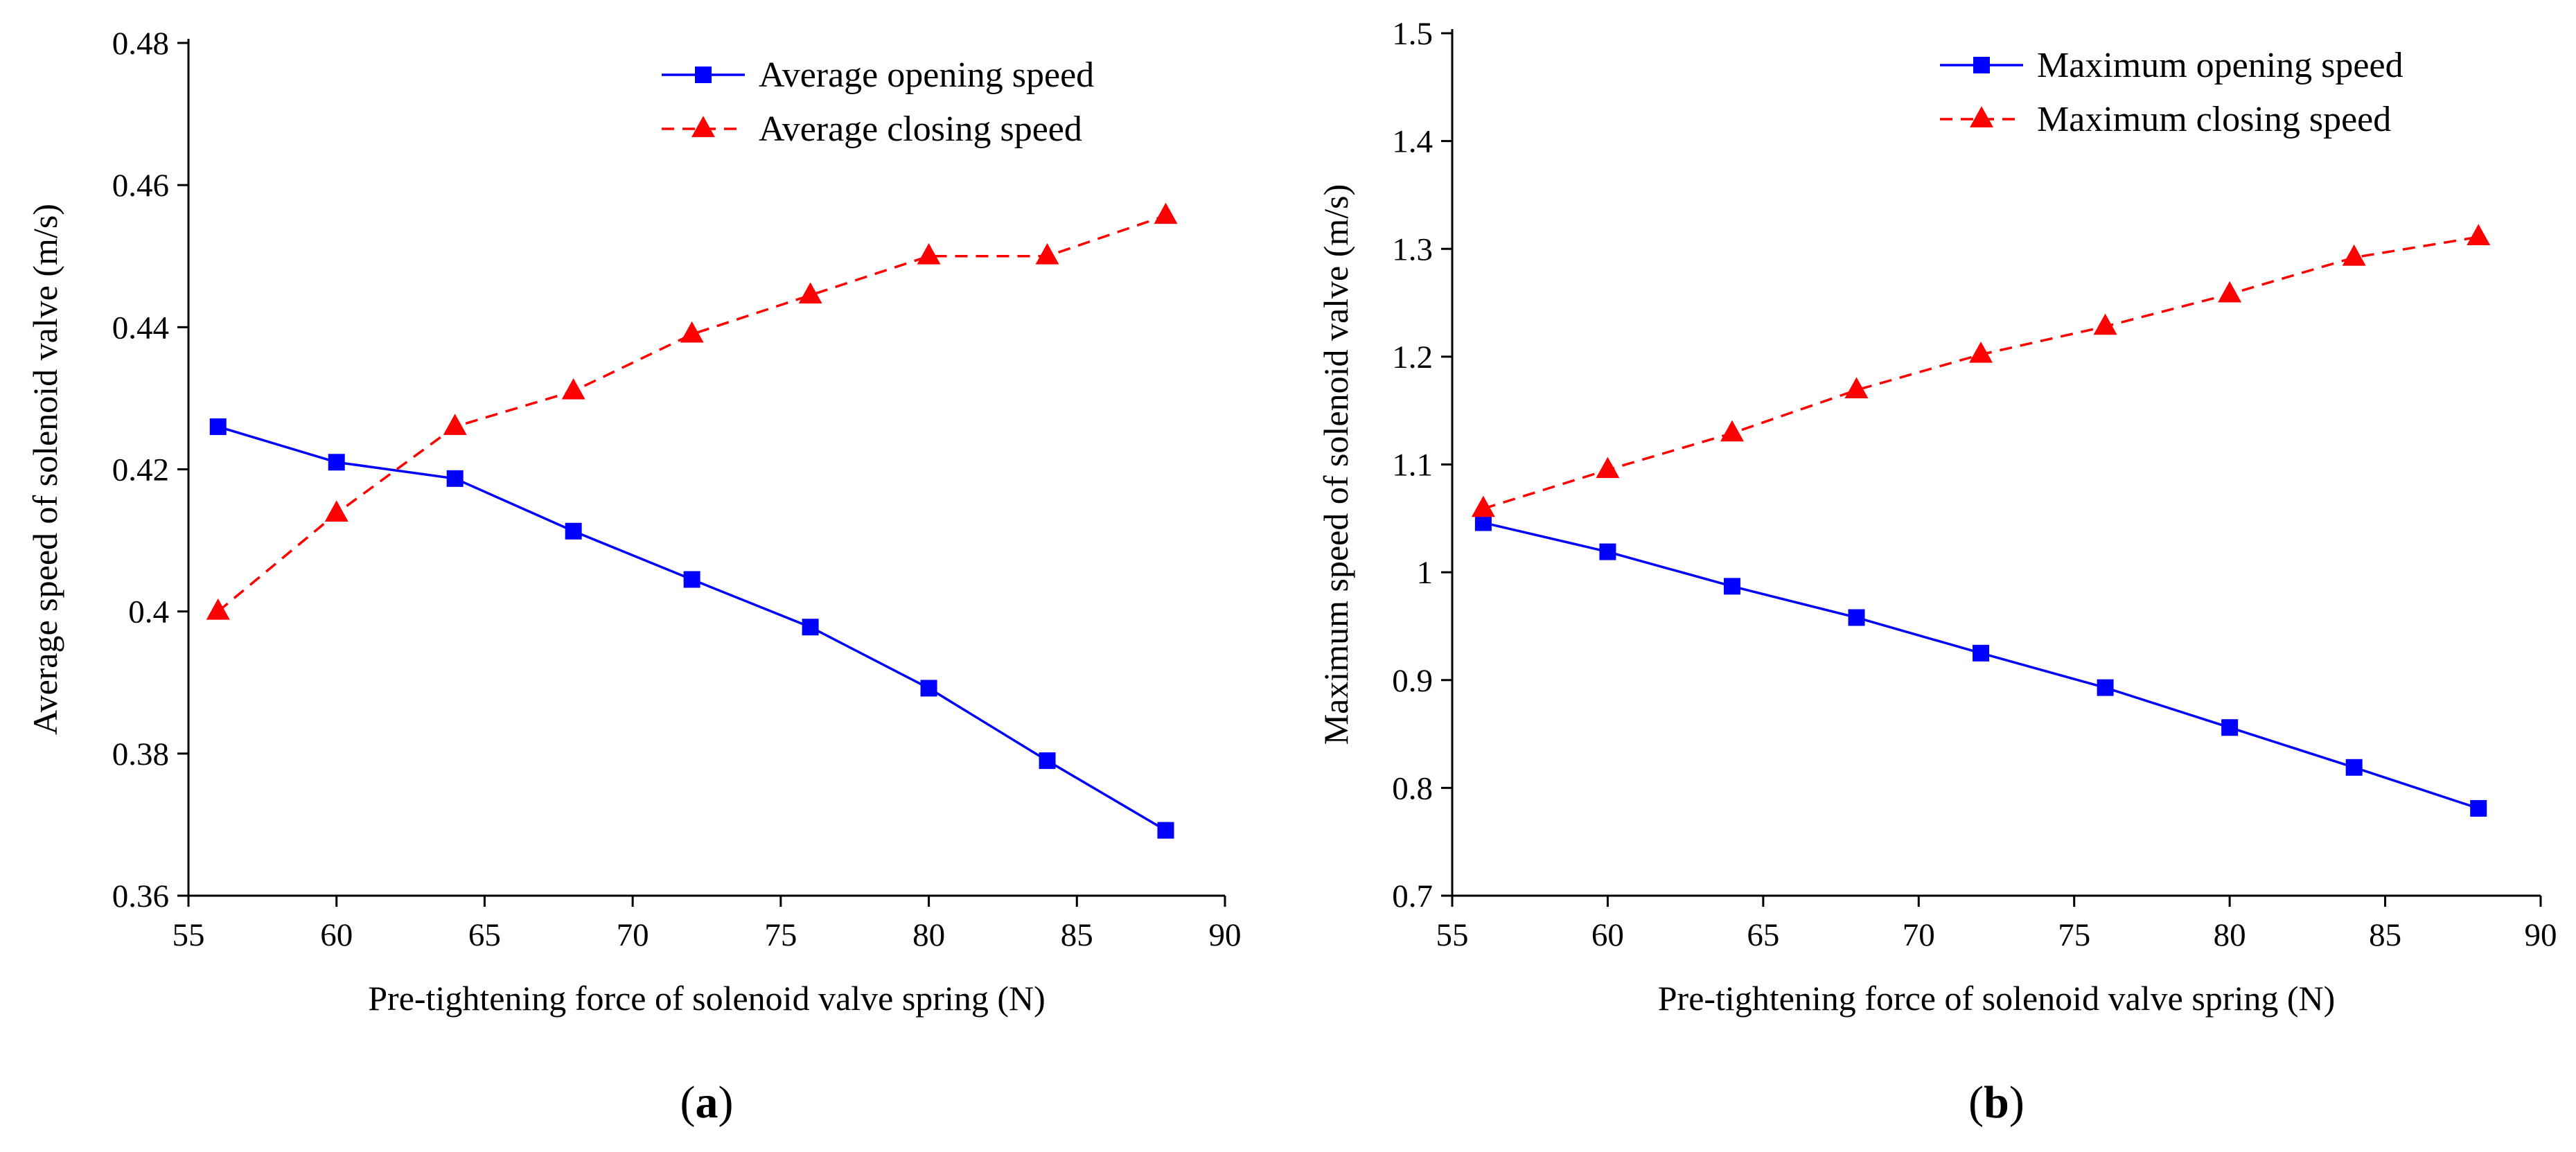 This screenshot has width=2576, height=1152. I want to click on y-tick-label: 0.44, so click(140, 328).